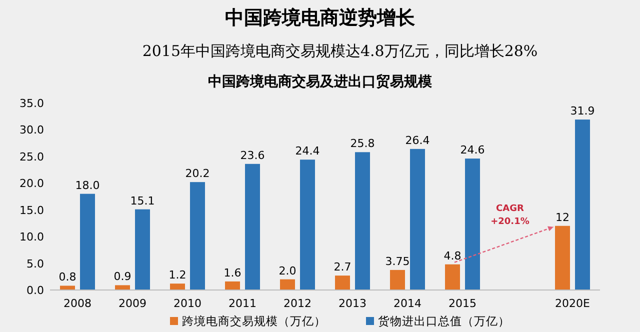 The width and height of the screenshot is (640, 332). What do you see at coordinates (572, 303) in the screenshot?
I see `x-tick-label: 2020E` at bounding box center [572, 303].